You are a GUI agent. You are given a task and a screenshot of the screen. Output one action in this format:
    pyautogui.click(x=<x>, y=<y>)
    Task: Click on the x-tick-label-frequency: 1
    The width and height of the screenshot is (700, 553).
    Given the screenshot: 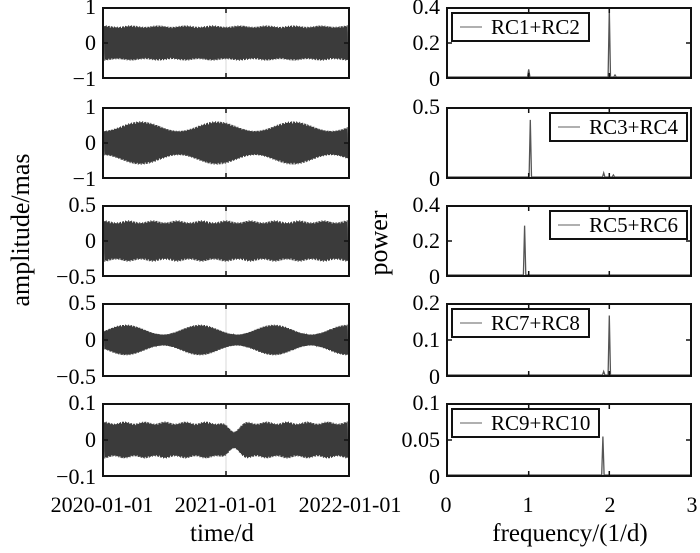 What is the action you would take?
    pyautogui.click(x=528, y=504)
    